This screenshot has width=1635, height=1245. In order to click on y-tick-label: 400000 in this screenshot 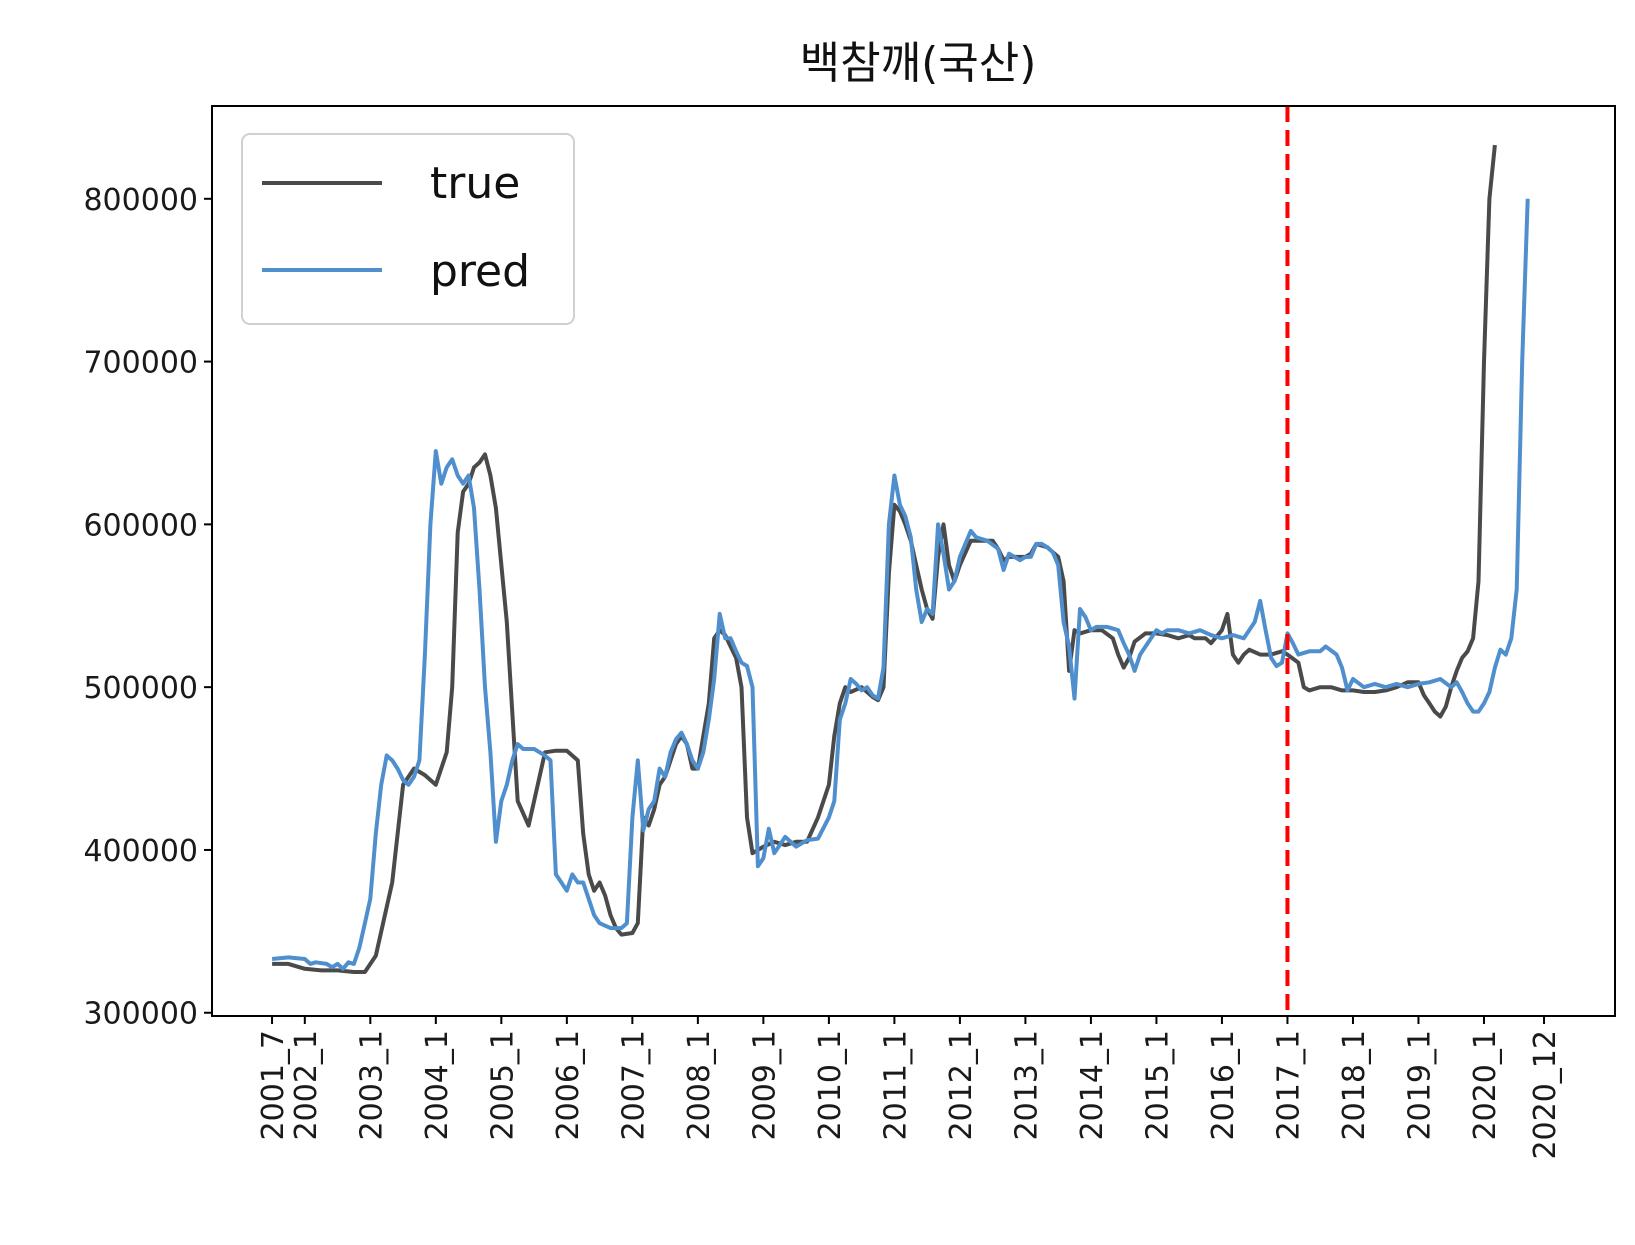, I will do `click(140, 851)`.